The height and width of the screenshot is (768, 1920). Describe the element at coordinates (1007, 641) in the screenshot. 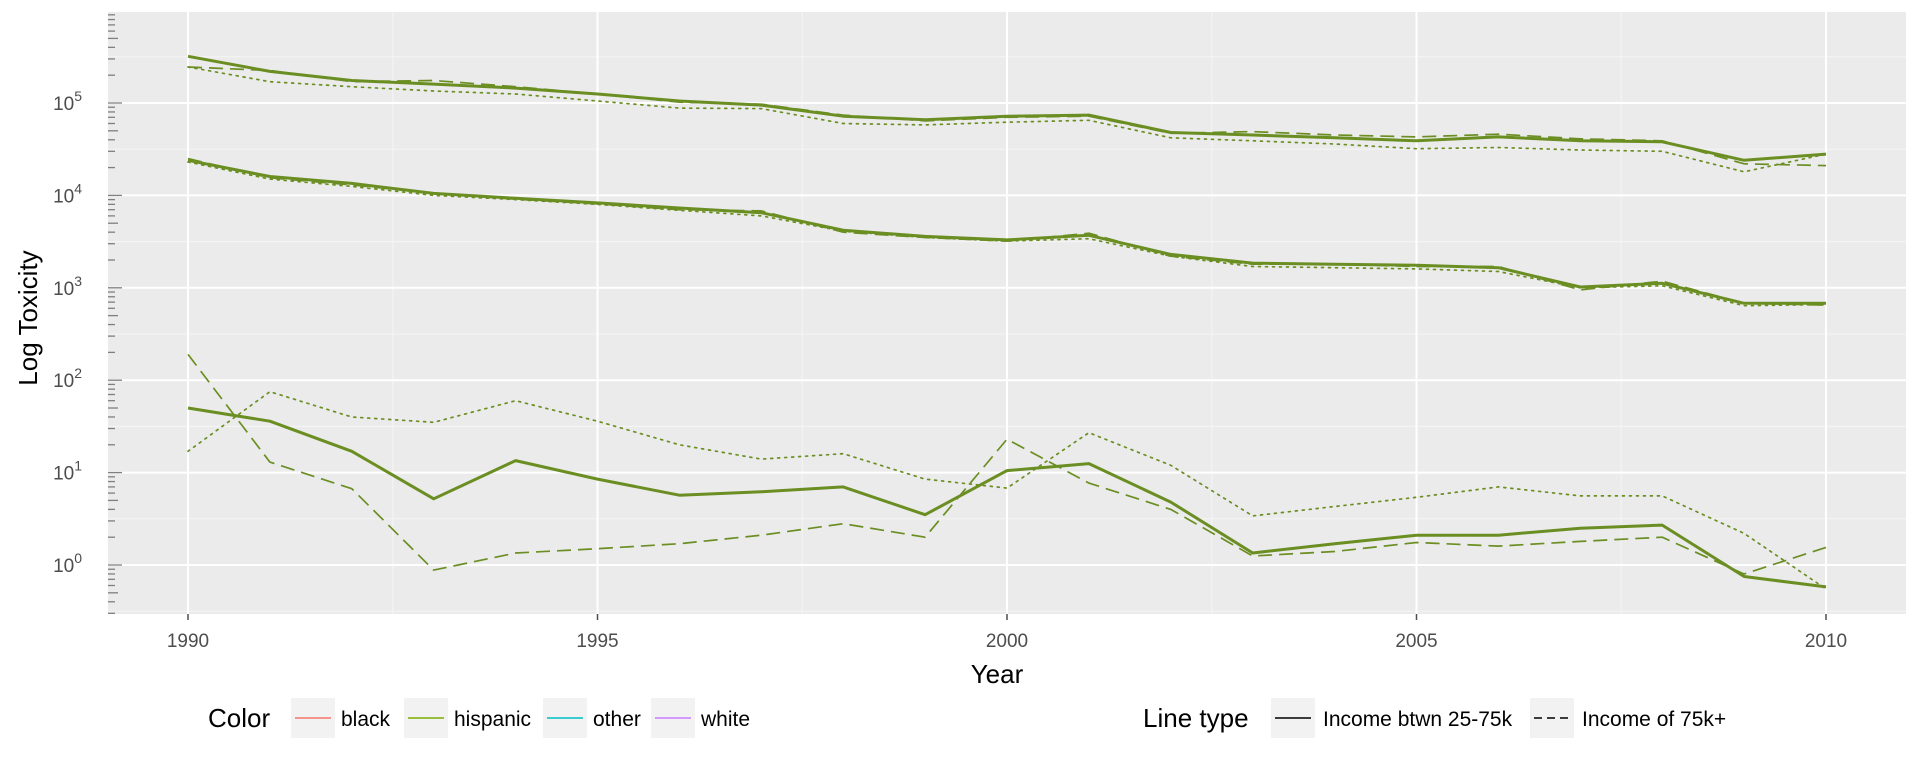

I see `x-tick-label: 2000` at that location.